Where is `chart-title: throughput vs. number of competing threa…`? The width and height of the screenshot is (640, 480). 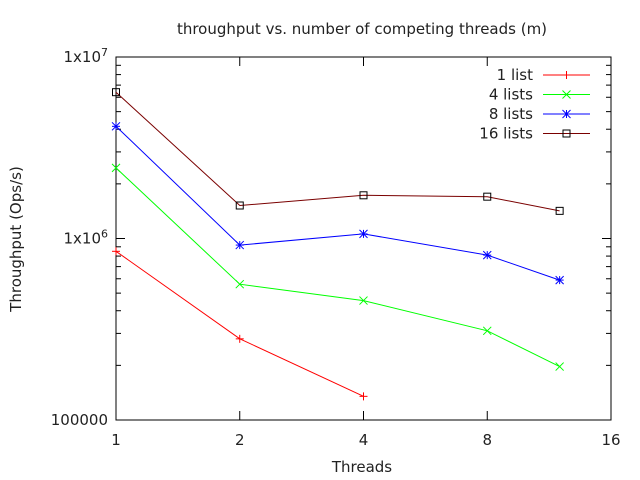 chart-title: throughput vs. number of competing threa… is located at coordinates (362, 29).